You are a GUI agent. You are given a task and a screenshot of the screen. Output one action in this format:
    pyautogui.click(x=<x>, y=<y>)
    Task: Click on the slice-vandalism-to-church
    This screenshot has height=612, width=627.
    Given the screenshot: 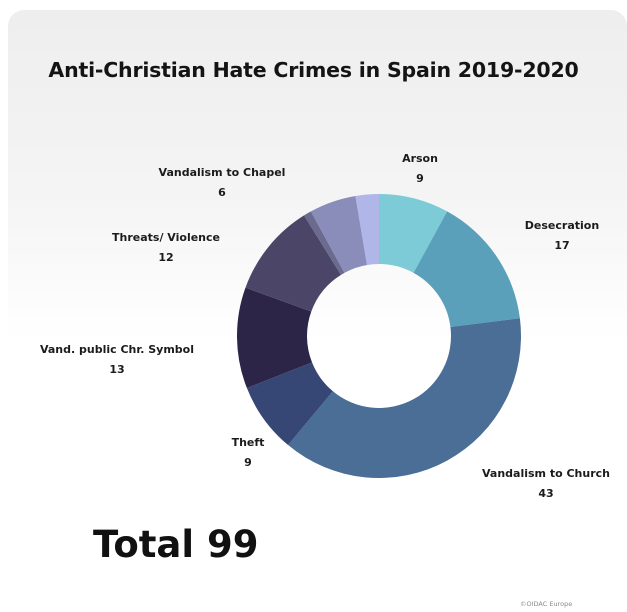 What is the action you would take?
    pyautogui.click(x=404, y=398)
    